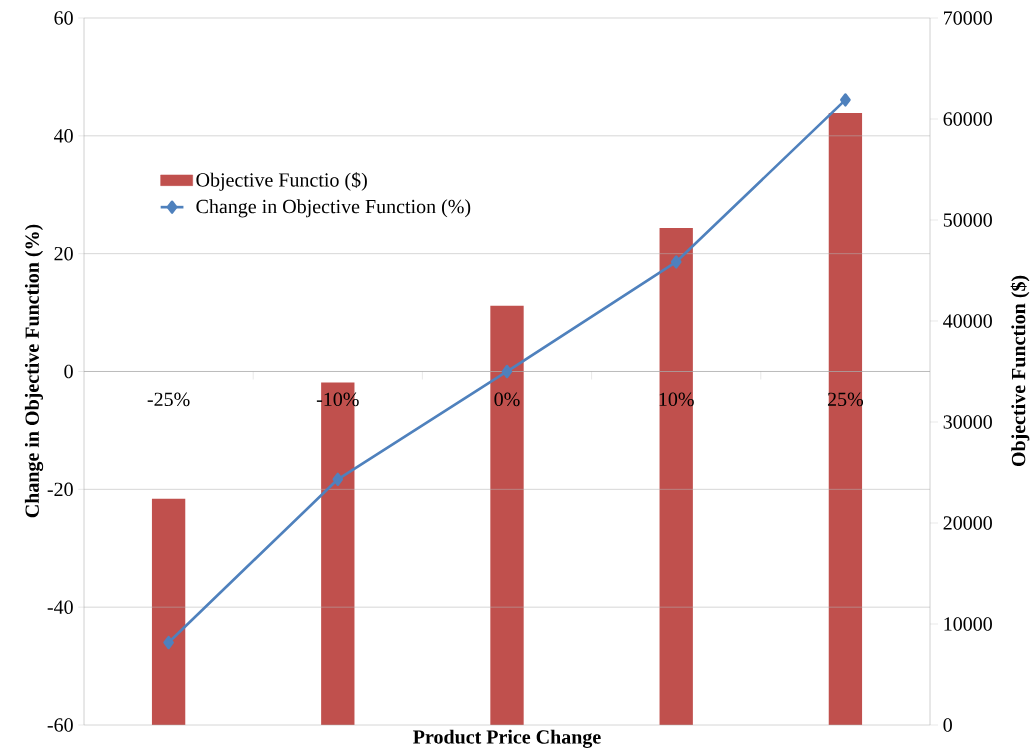  Describe the element at coordinates (68, 371) in the screenshot. I see `y-tick-label: 0` at that location.